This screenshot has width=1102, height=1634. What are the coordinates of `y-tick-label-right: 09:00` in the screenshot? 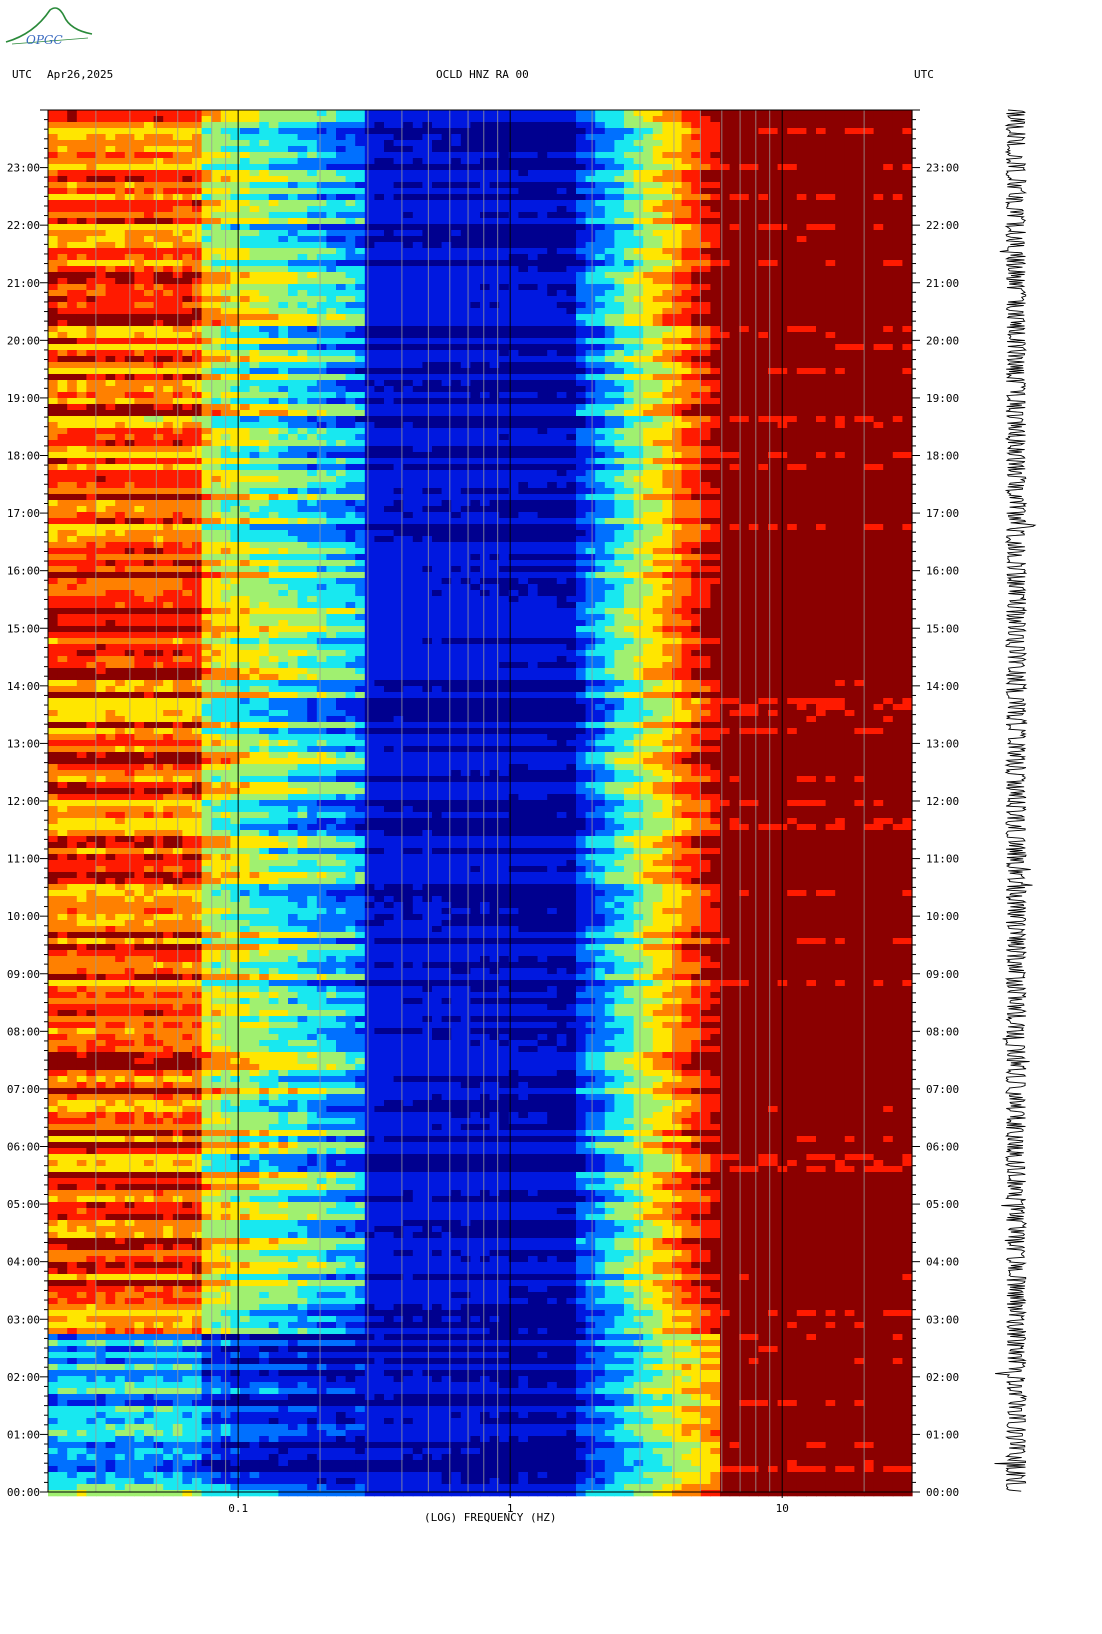 It's located at (942, 974).